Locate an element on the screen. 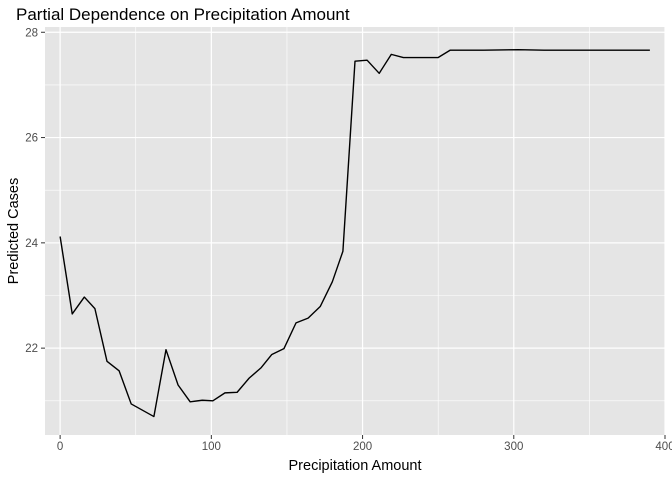 Image resolution: width=672 pixels, height=480 pixels. y-axis-ticks: 22 24 26 28 is located at coordinates (35, 191).